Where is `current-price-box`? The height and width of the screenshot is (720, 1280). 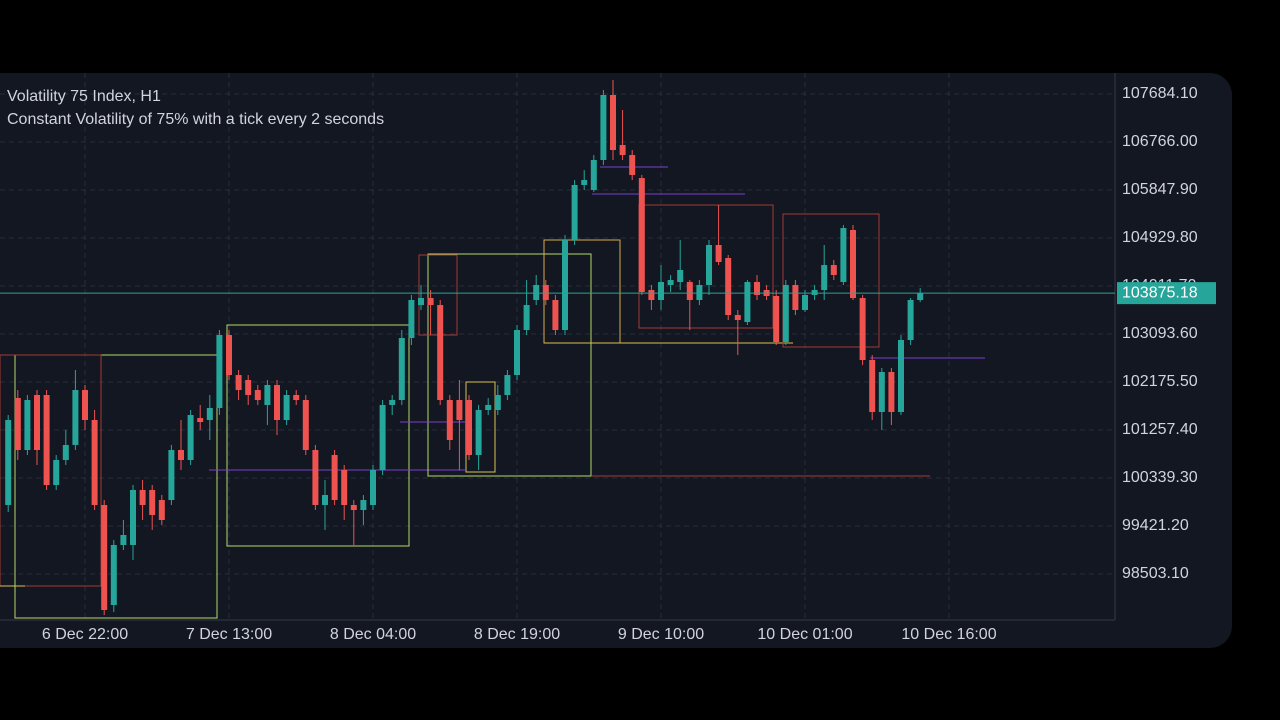 current-price-box is located at coordinates (1166, 293).